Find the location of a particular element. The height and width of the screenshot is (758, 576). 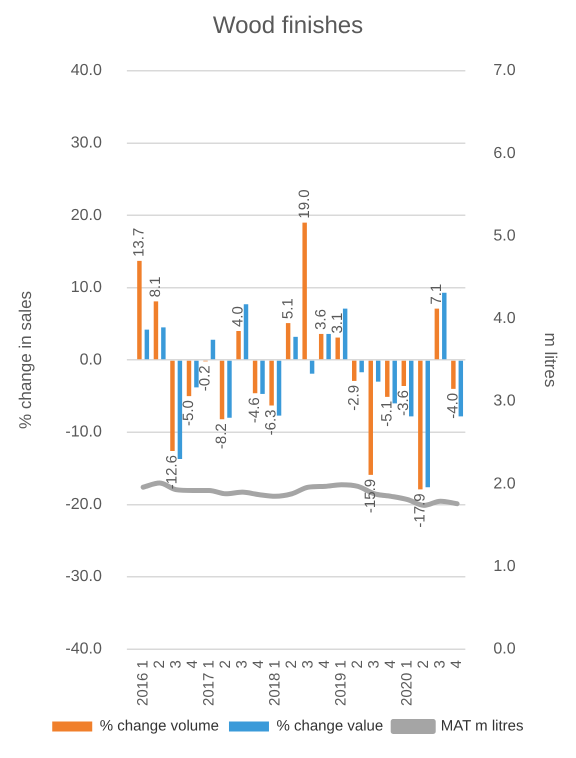

data-label: 13.7 is located at coordinates (139, 242).